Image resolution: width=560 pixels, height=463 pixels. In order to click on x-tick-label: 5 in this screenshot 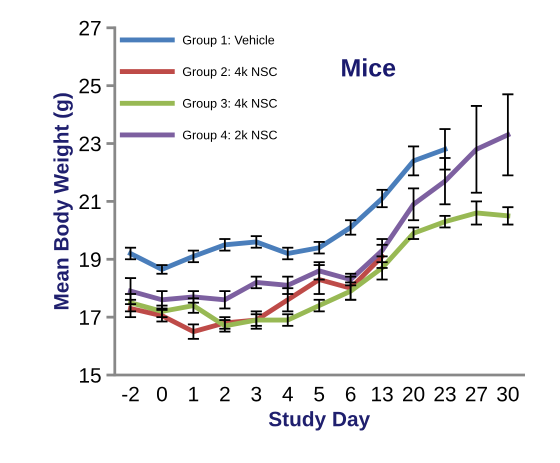, I will do `click(319, 394)`.